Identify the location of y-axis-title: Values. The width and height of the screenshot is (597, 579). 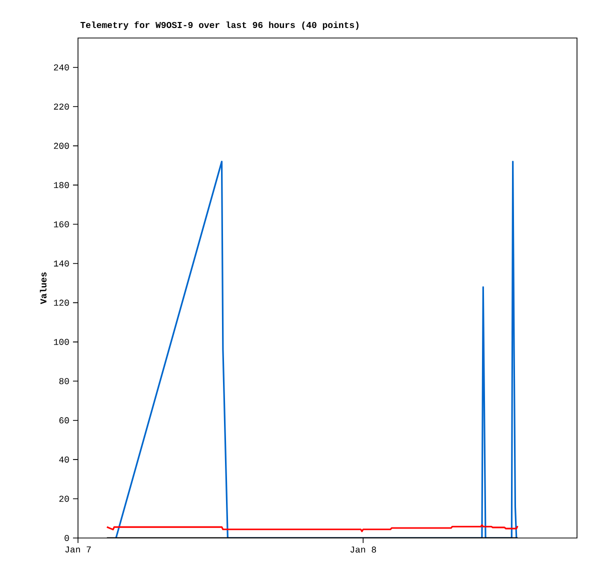
(43, 288).